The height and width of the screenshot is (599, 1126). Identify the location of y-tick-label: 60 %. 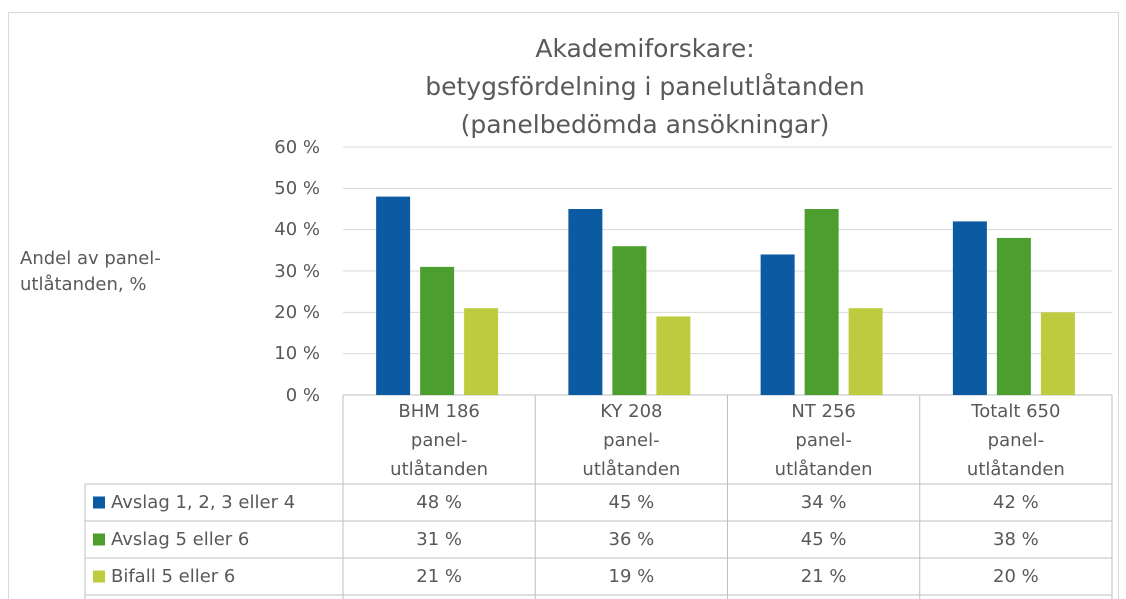
(297, 147).